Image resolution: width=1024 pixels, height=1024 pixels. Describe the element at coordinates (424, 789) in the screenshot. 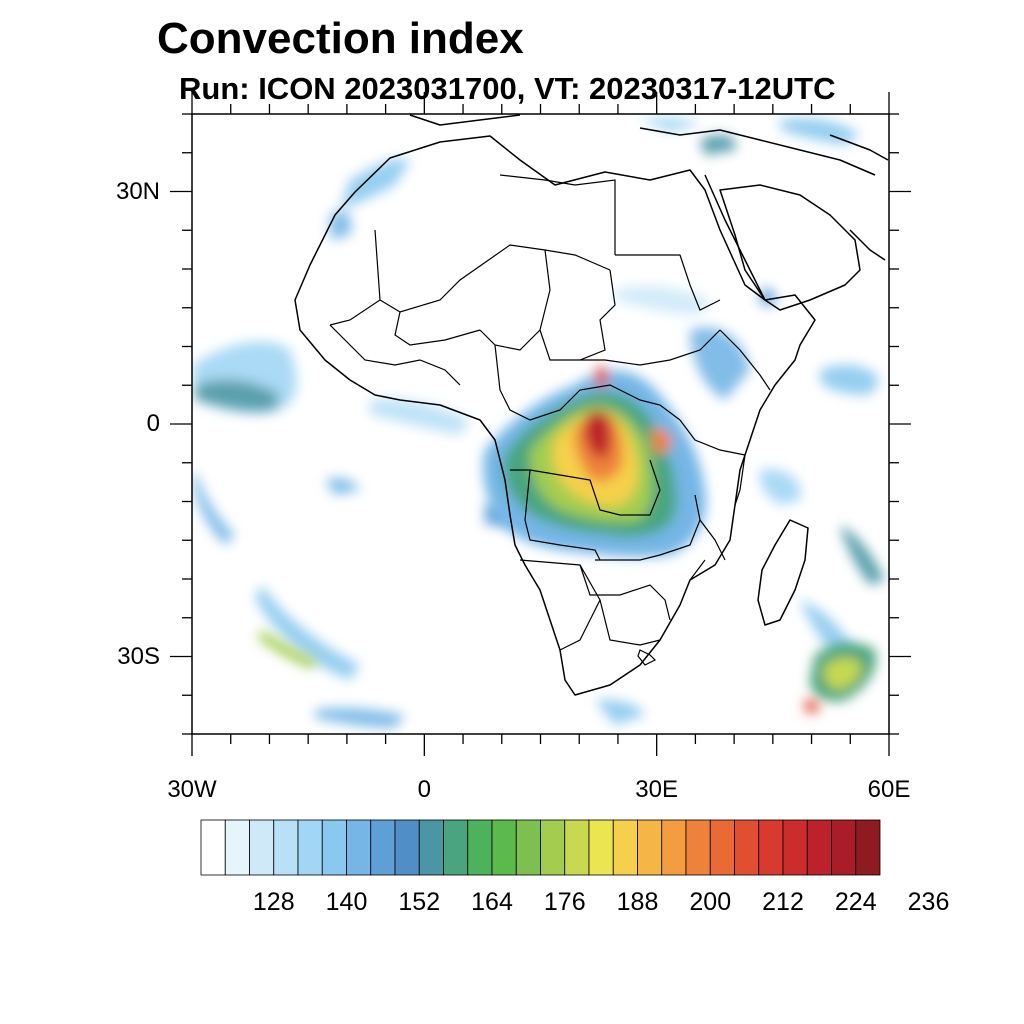

I see `lon-label: 0` at that location.